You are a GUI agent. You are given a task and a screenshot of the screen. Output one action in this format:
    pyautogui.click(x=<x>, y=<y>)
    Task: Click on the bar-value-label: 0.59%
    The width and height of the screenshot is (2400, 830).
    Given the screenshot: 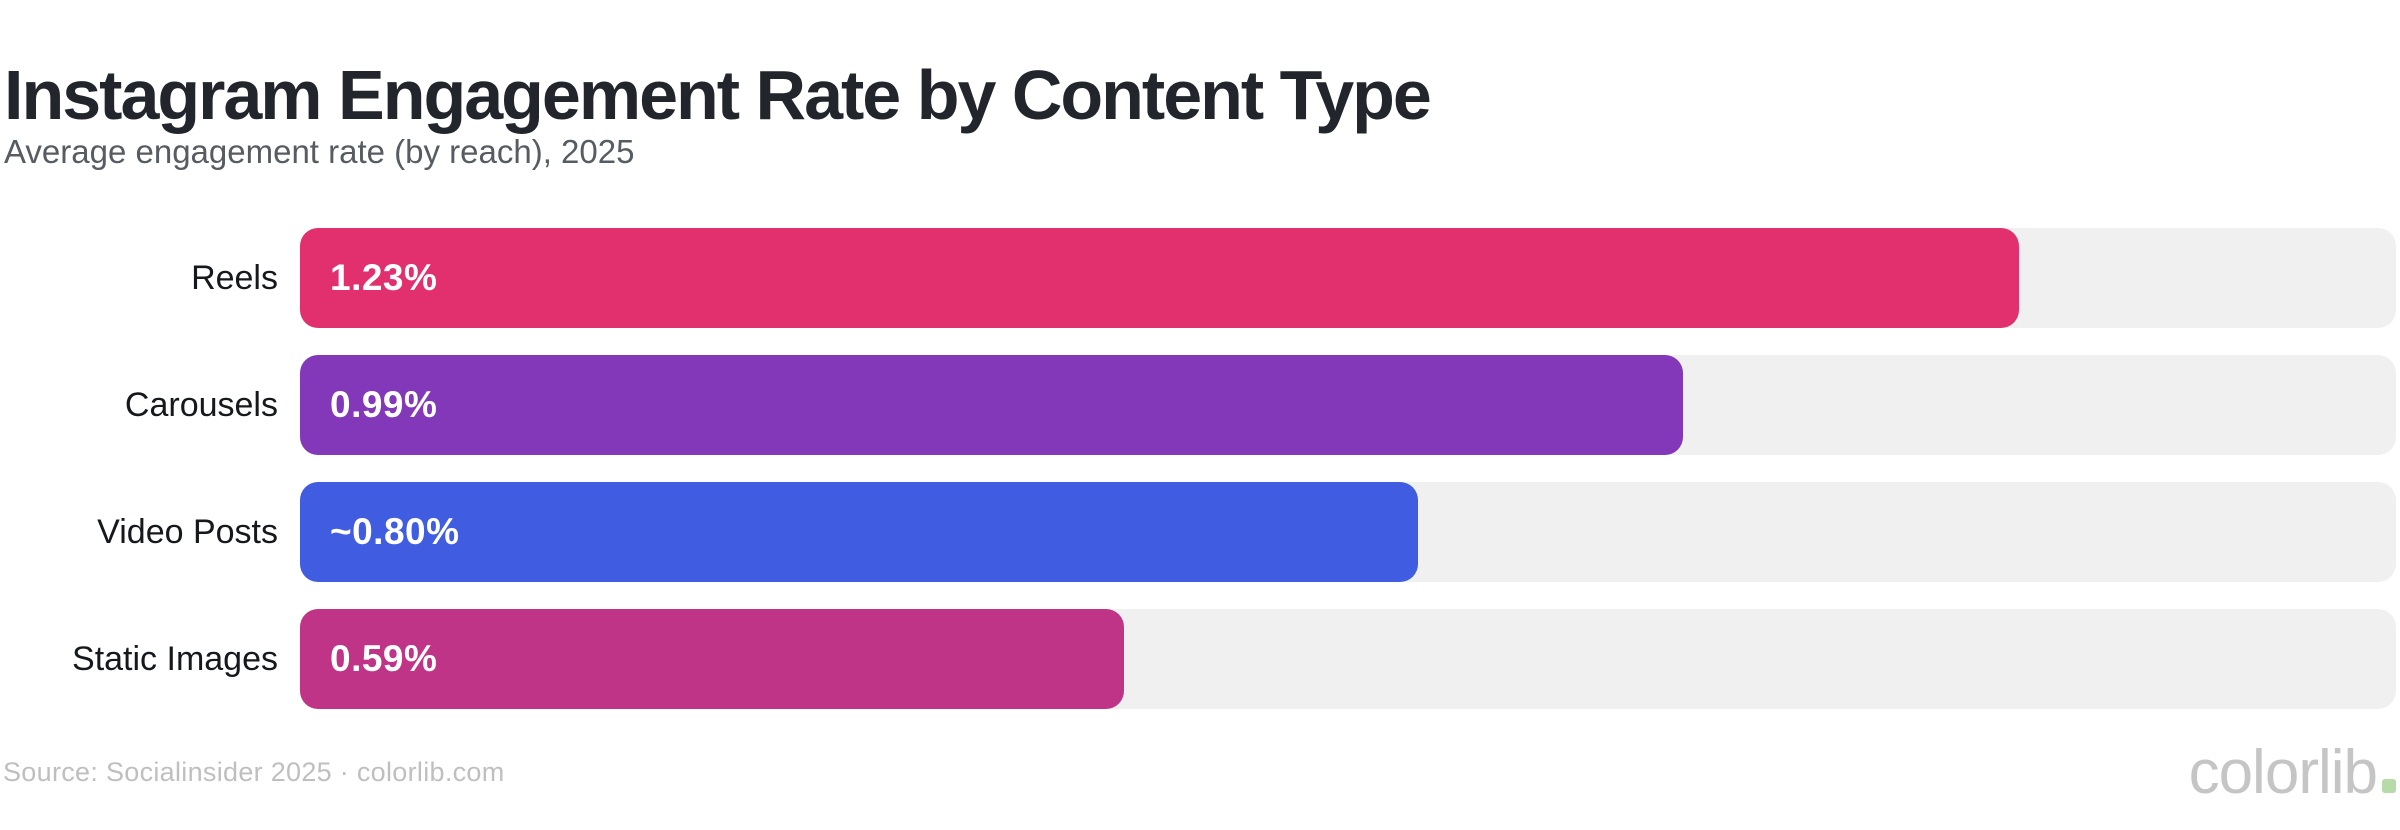 What is the action you would take?
    pyautogui.click(x=384, y=658)
    